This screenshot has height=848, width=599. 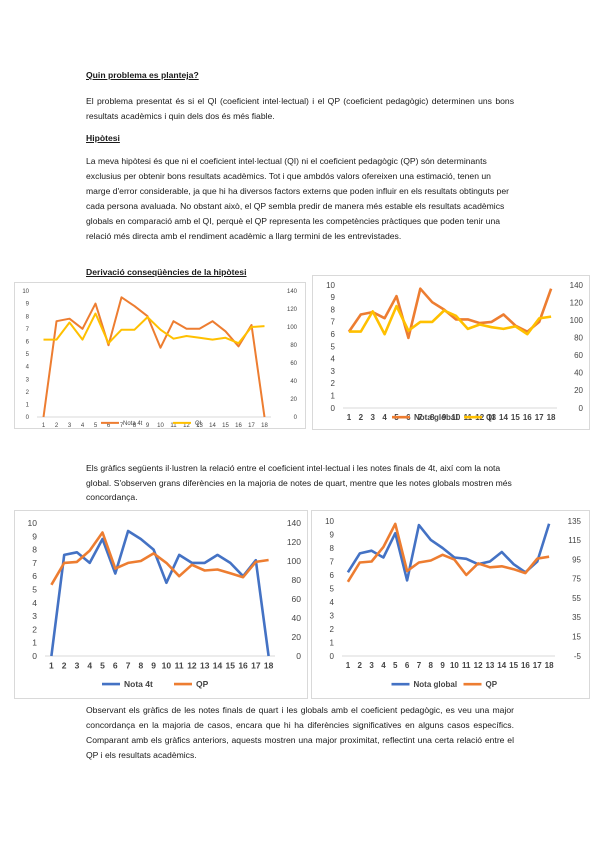 What do you see at coordinates (578, 390) in the screenshot?
I see `y-right-tick-label: 20` at bounding box center [578, 390].